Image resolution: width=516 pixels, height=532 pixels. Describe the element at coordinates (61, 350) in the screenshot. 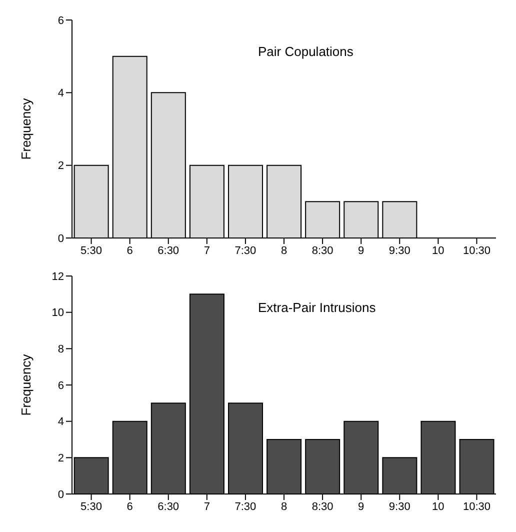

I see `y-tick-label: 8` at that location.